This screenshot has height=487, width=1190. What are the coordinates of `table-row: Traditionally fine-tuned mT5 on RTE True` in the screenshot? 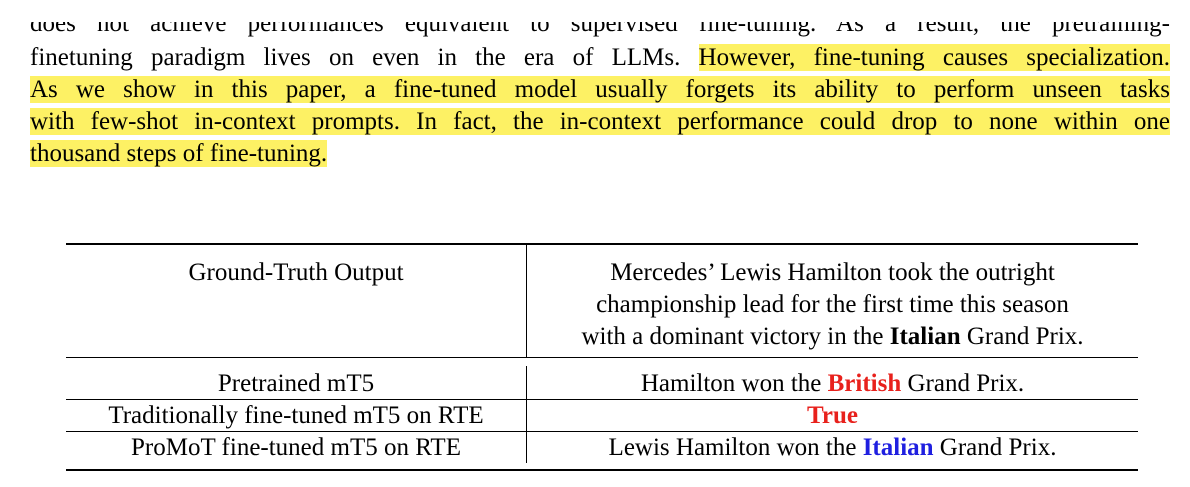 It's located at (602, 415).